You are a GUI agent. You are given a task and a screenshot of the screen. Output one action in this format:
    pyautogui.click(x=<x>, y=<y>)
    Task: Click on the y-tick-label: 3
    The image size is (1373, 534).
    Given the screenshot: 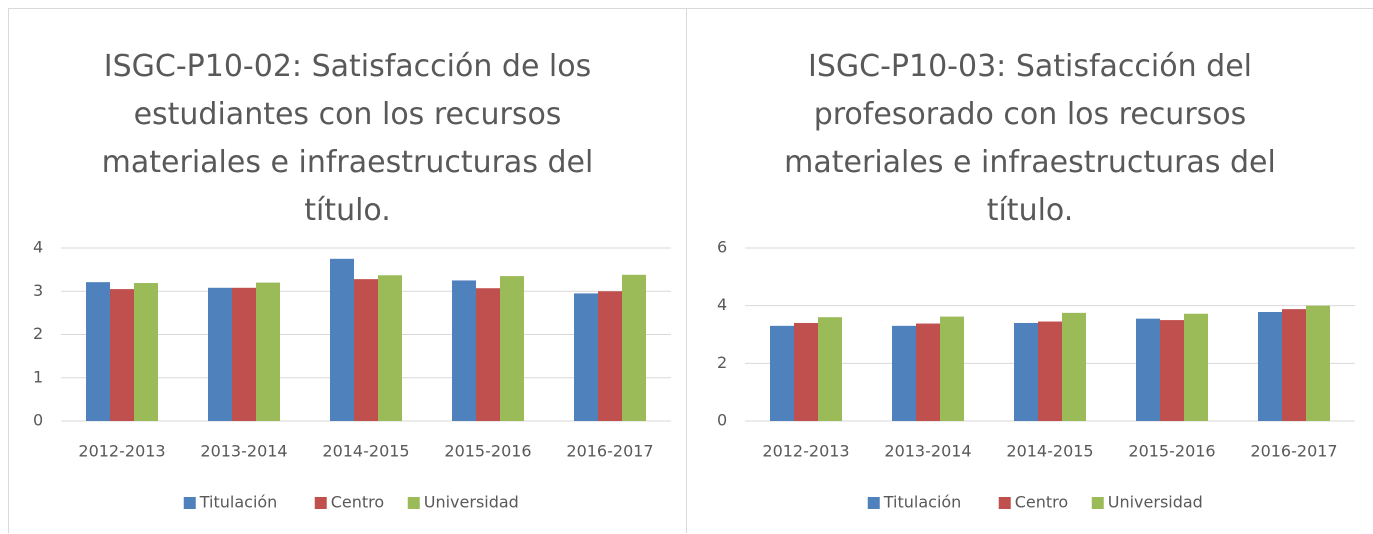 What is the action you would take?
    pyautogui.click(x=38, y=290)
    